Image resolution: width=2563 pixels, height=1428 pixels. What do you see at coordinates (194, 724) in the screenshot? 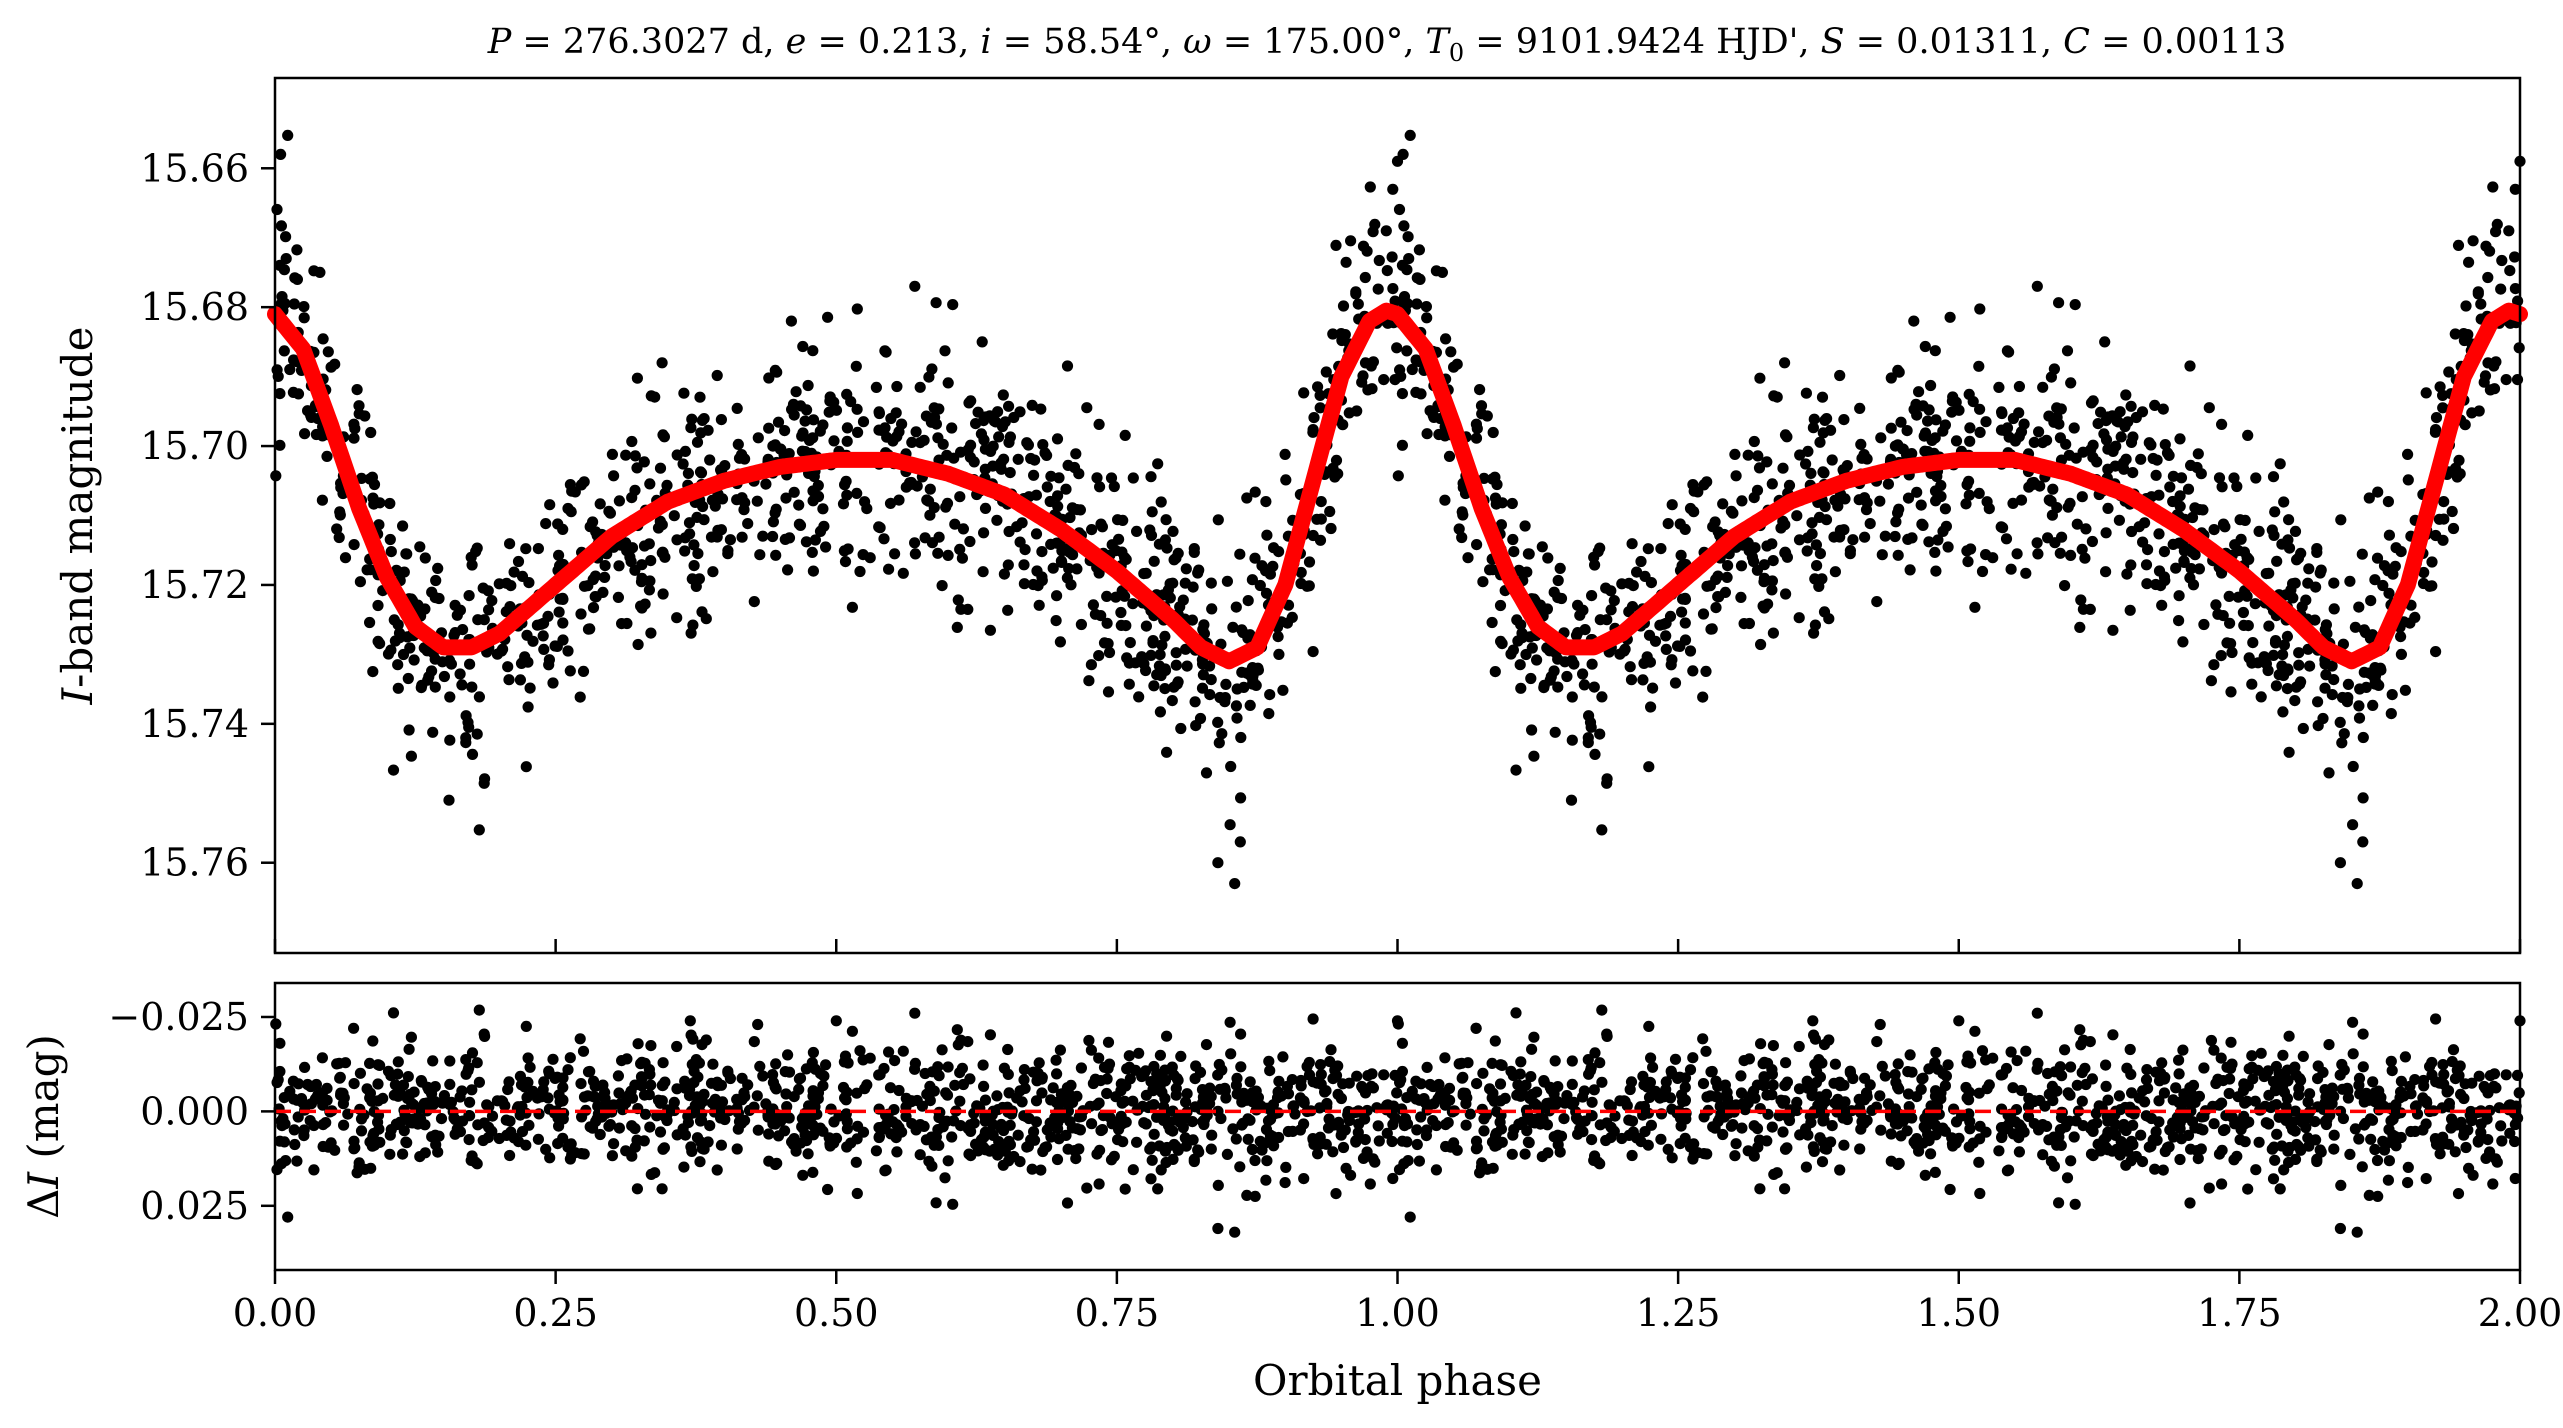
I see `y-tick-label: 15.74` at bounding box center [194, 724].